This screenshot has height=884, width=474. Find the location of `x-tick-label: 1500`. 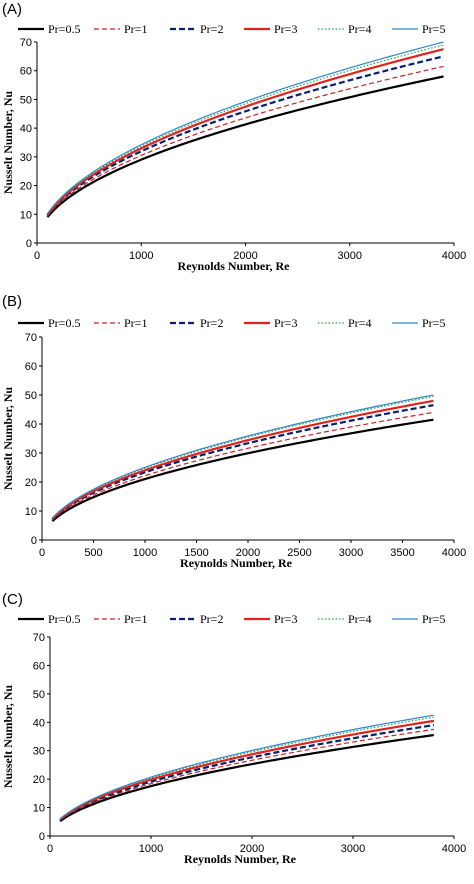

x-tick-label: 1500 is located at coordinates (196, 553).